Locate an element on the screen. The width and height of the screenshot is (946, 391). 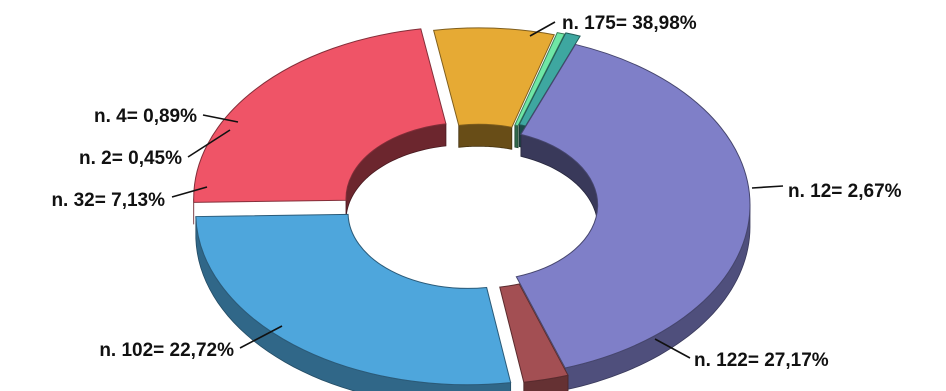
data-label: n. 122= 27,17% is located at coordinates (761, 360).